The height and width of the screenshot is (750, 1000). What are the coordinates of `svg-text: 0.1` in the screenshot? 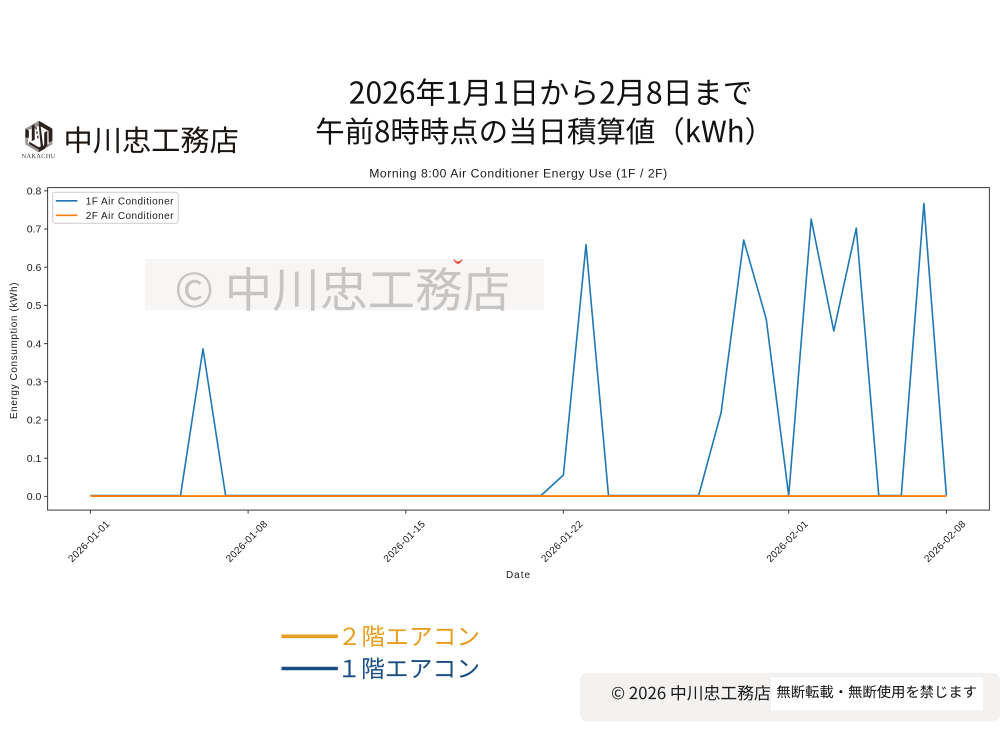 It's located at (34, 459).